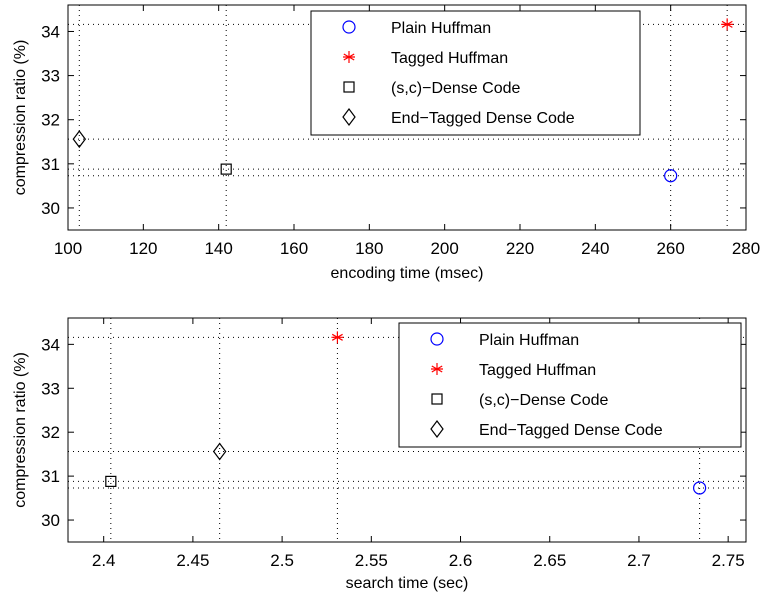 The width and height of the screenshot is (763, 597). Describe the element at coordinates (407, 583) in the screenshot. I see `x-axis-title: search time (sec)` at that location.